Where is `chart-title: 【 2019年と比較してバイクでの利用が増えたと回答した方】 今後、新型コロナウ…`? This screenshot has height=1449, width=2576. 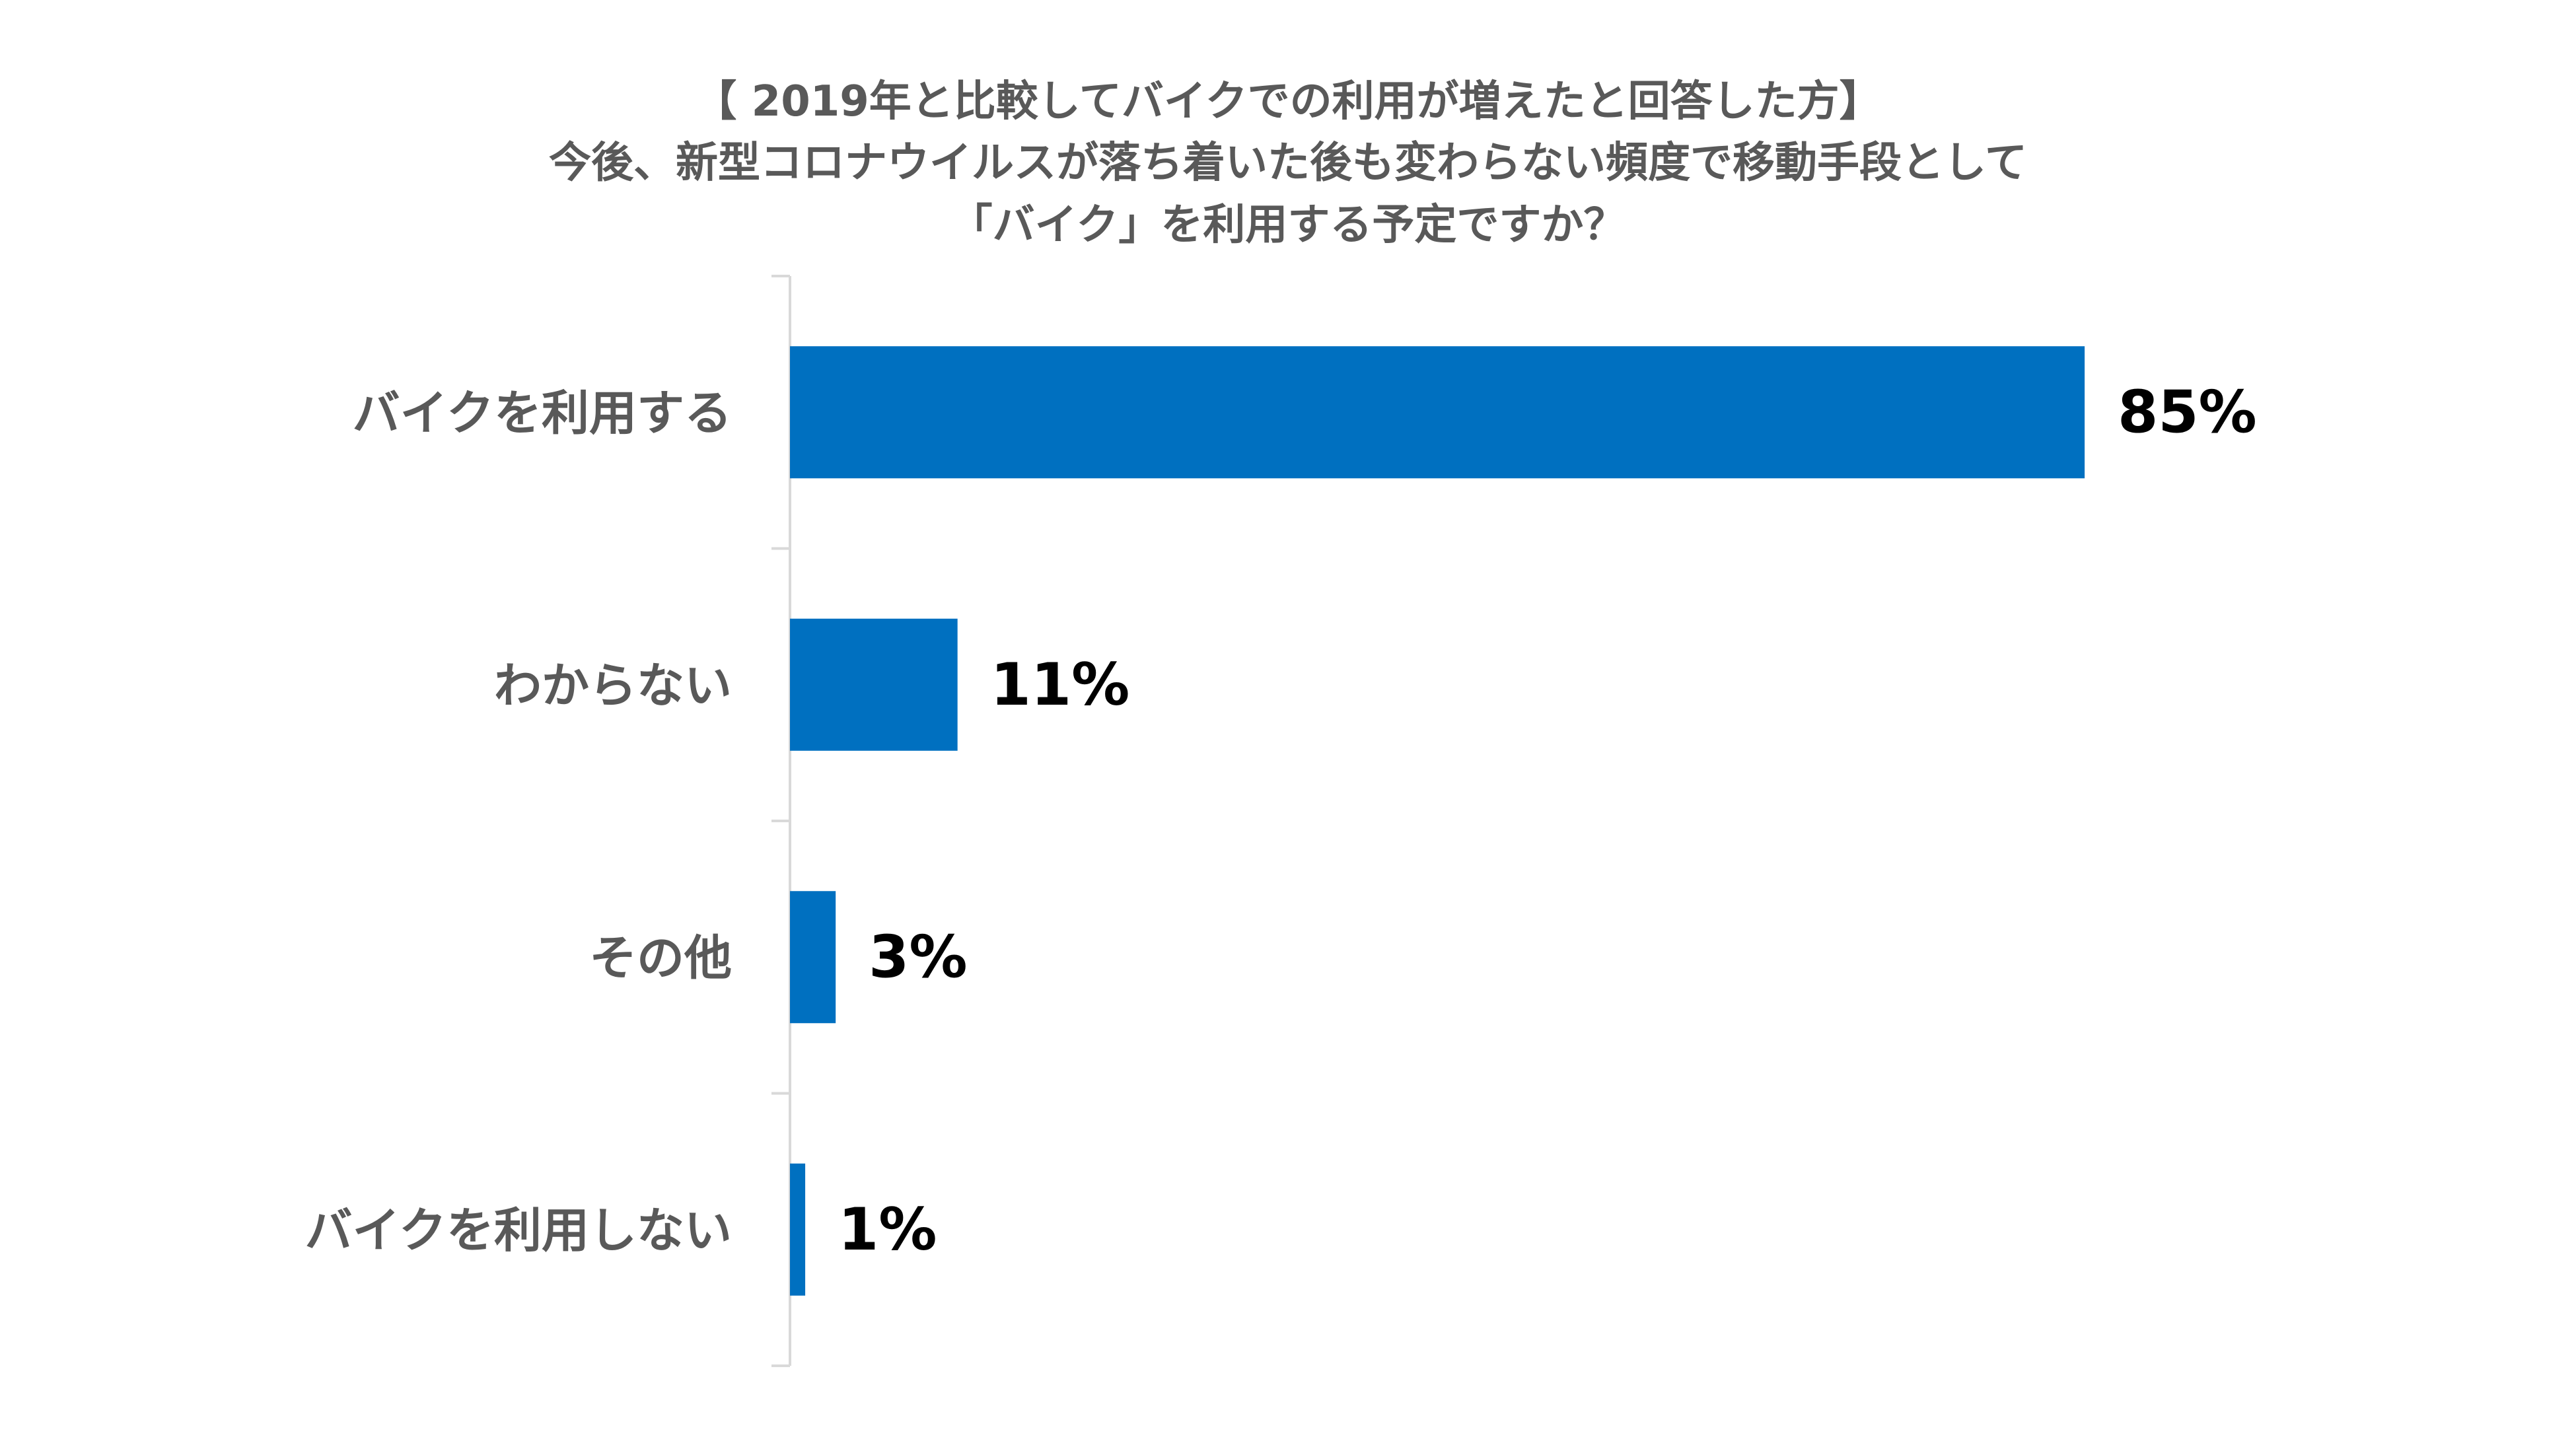 chart-title: 【 2019年と比較してバイクでの利用が増えたと回答した方】 今後、新型コロナウ… is located at coordinates (1288, 164).